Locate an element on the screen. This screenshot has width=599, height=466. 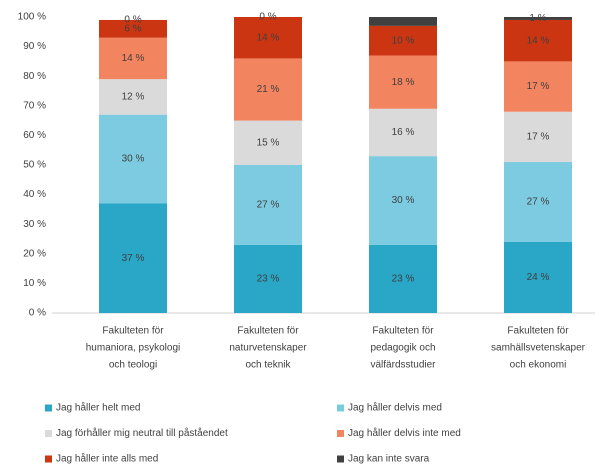
y-tick-label: 100 % is located at coordinates (32, 17).